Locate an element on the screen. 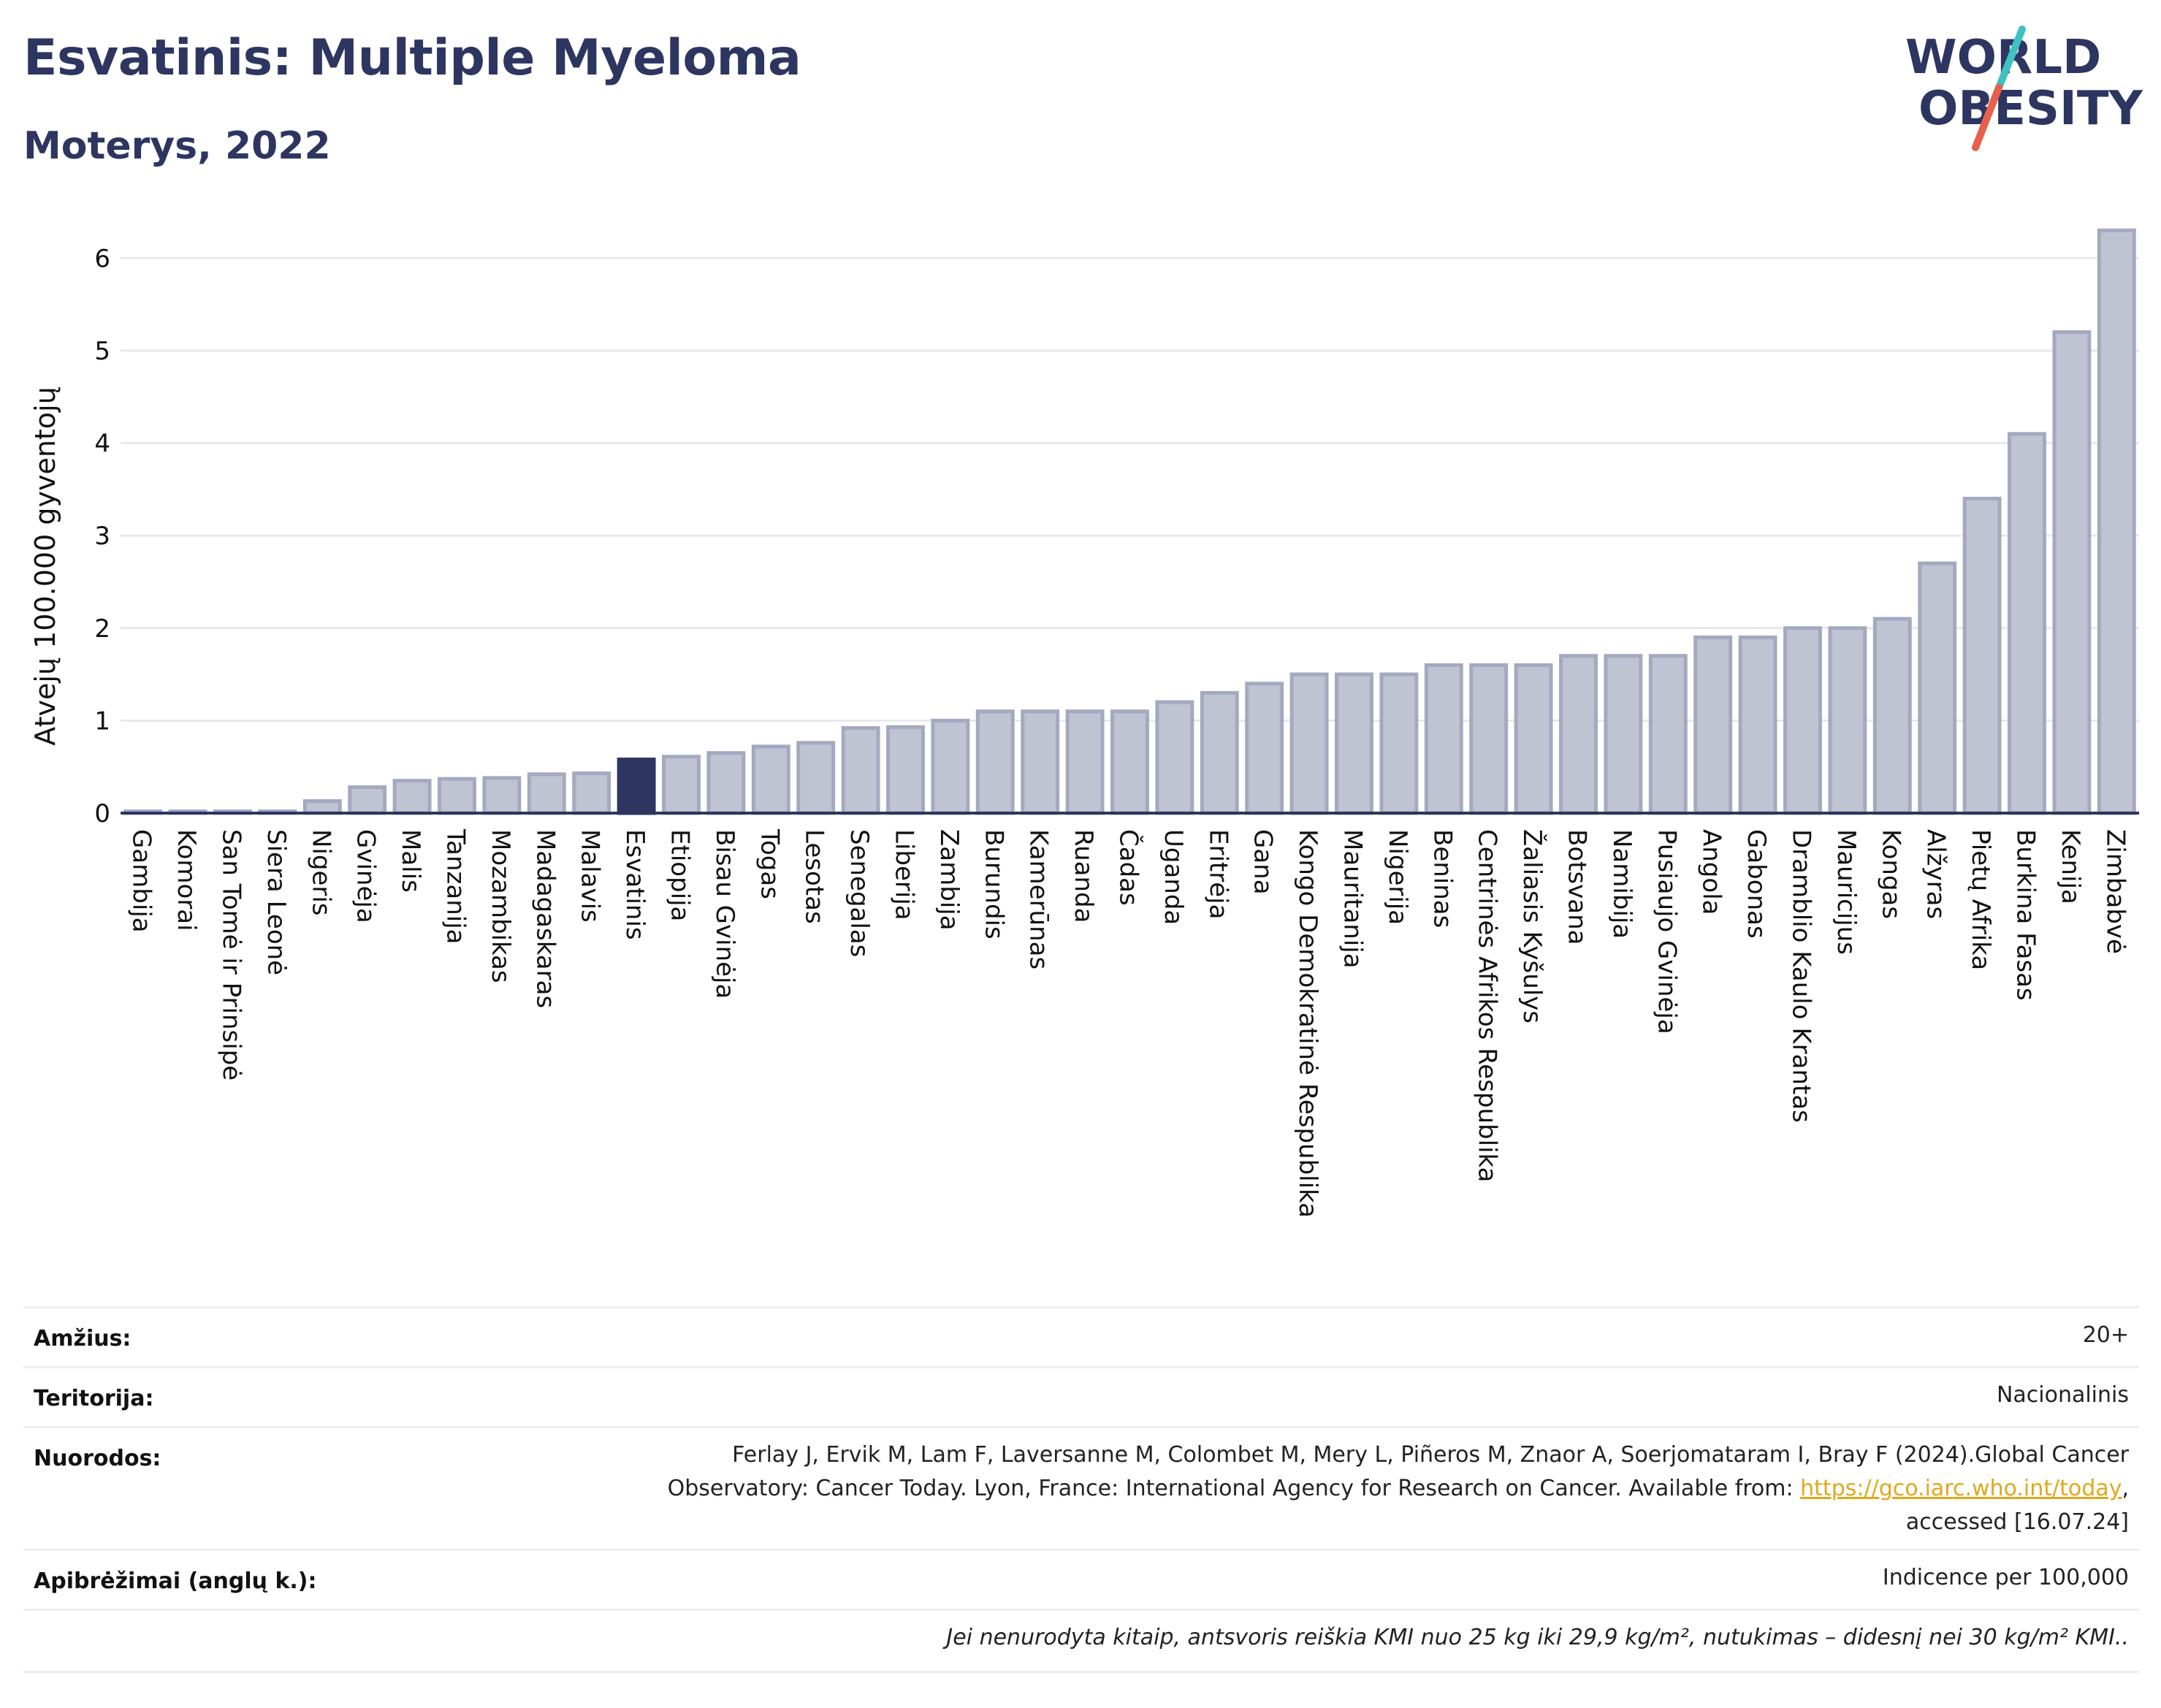  x-tick-label: Esvatinis is located at coordinates (634, 884).